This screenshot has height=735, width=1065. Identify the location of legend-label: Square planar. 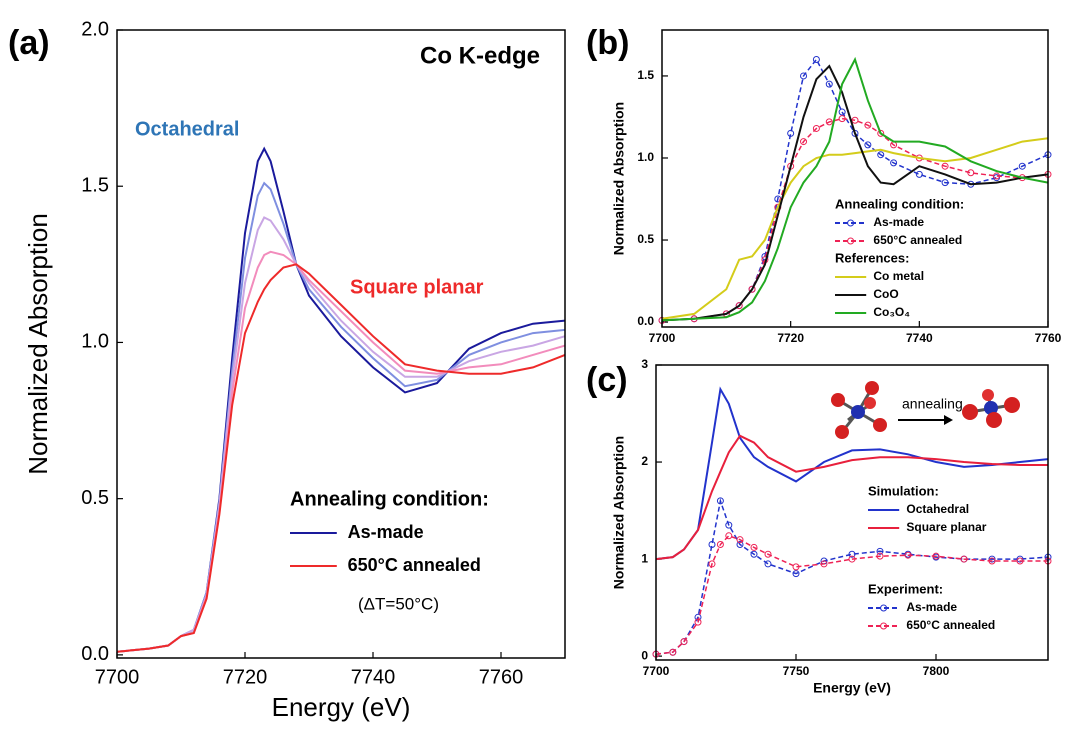
(946, 527).